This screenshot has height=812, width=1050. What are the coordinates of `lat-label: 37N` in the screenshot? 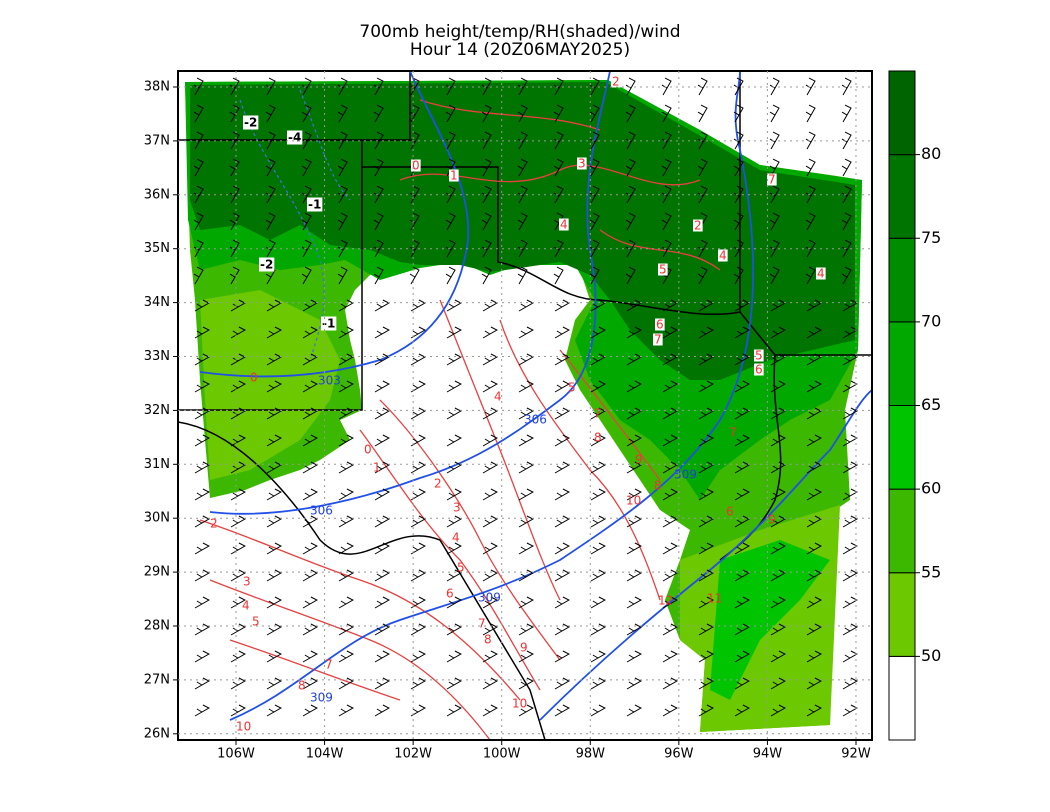 It's located at (157, 140).